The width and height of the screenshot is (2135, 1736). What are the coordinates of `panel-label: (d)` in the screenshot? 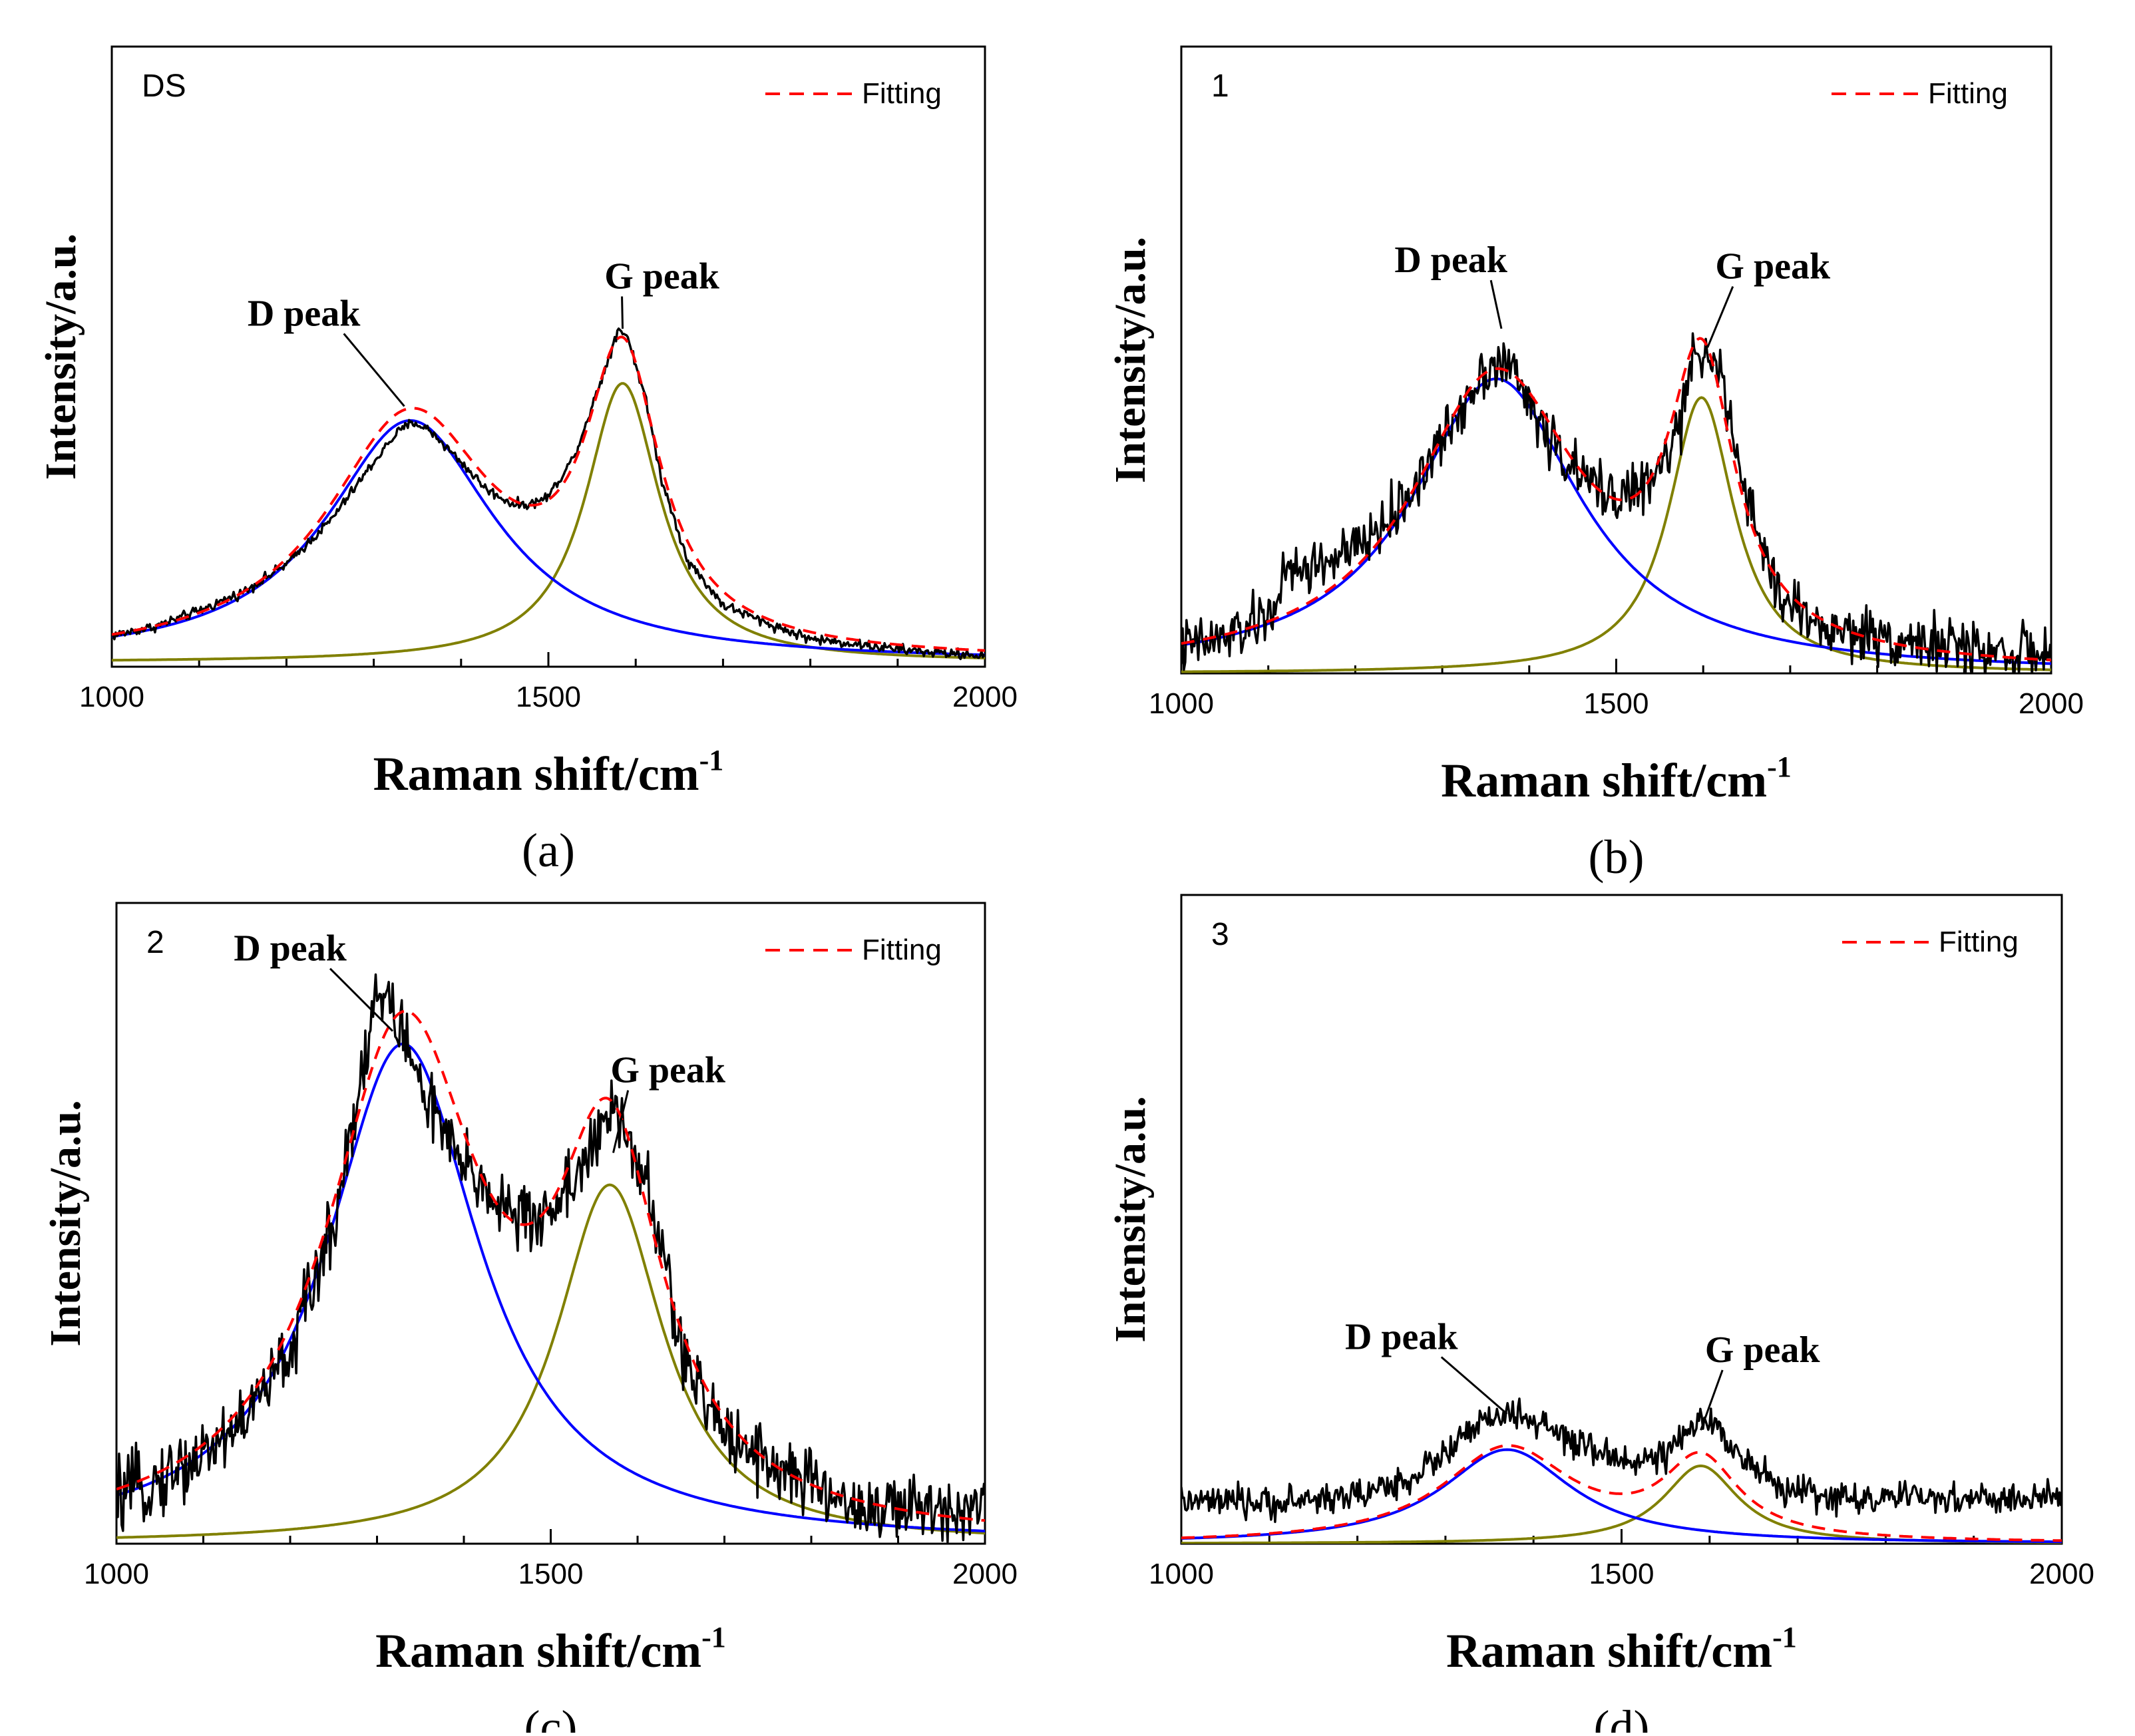 It's located at (1622, 1717).